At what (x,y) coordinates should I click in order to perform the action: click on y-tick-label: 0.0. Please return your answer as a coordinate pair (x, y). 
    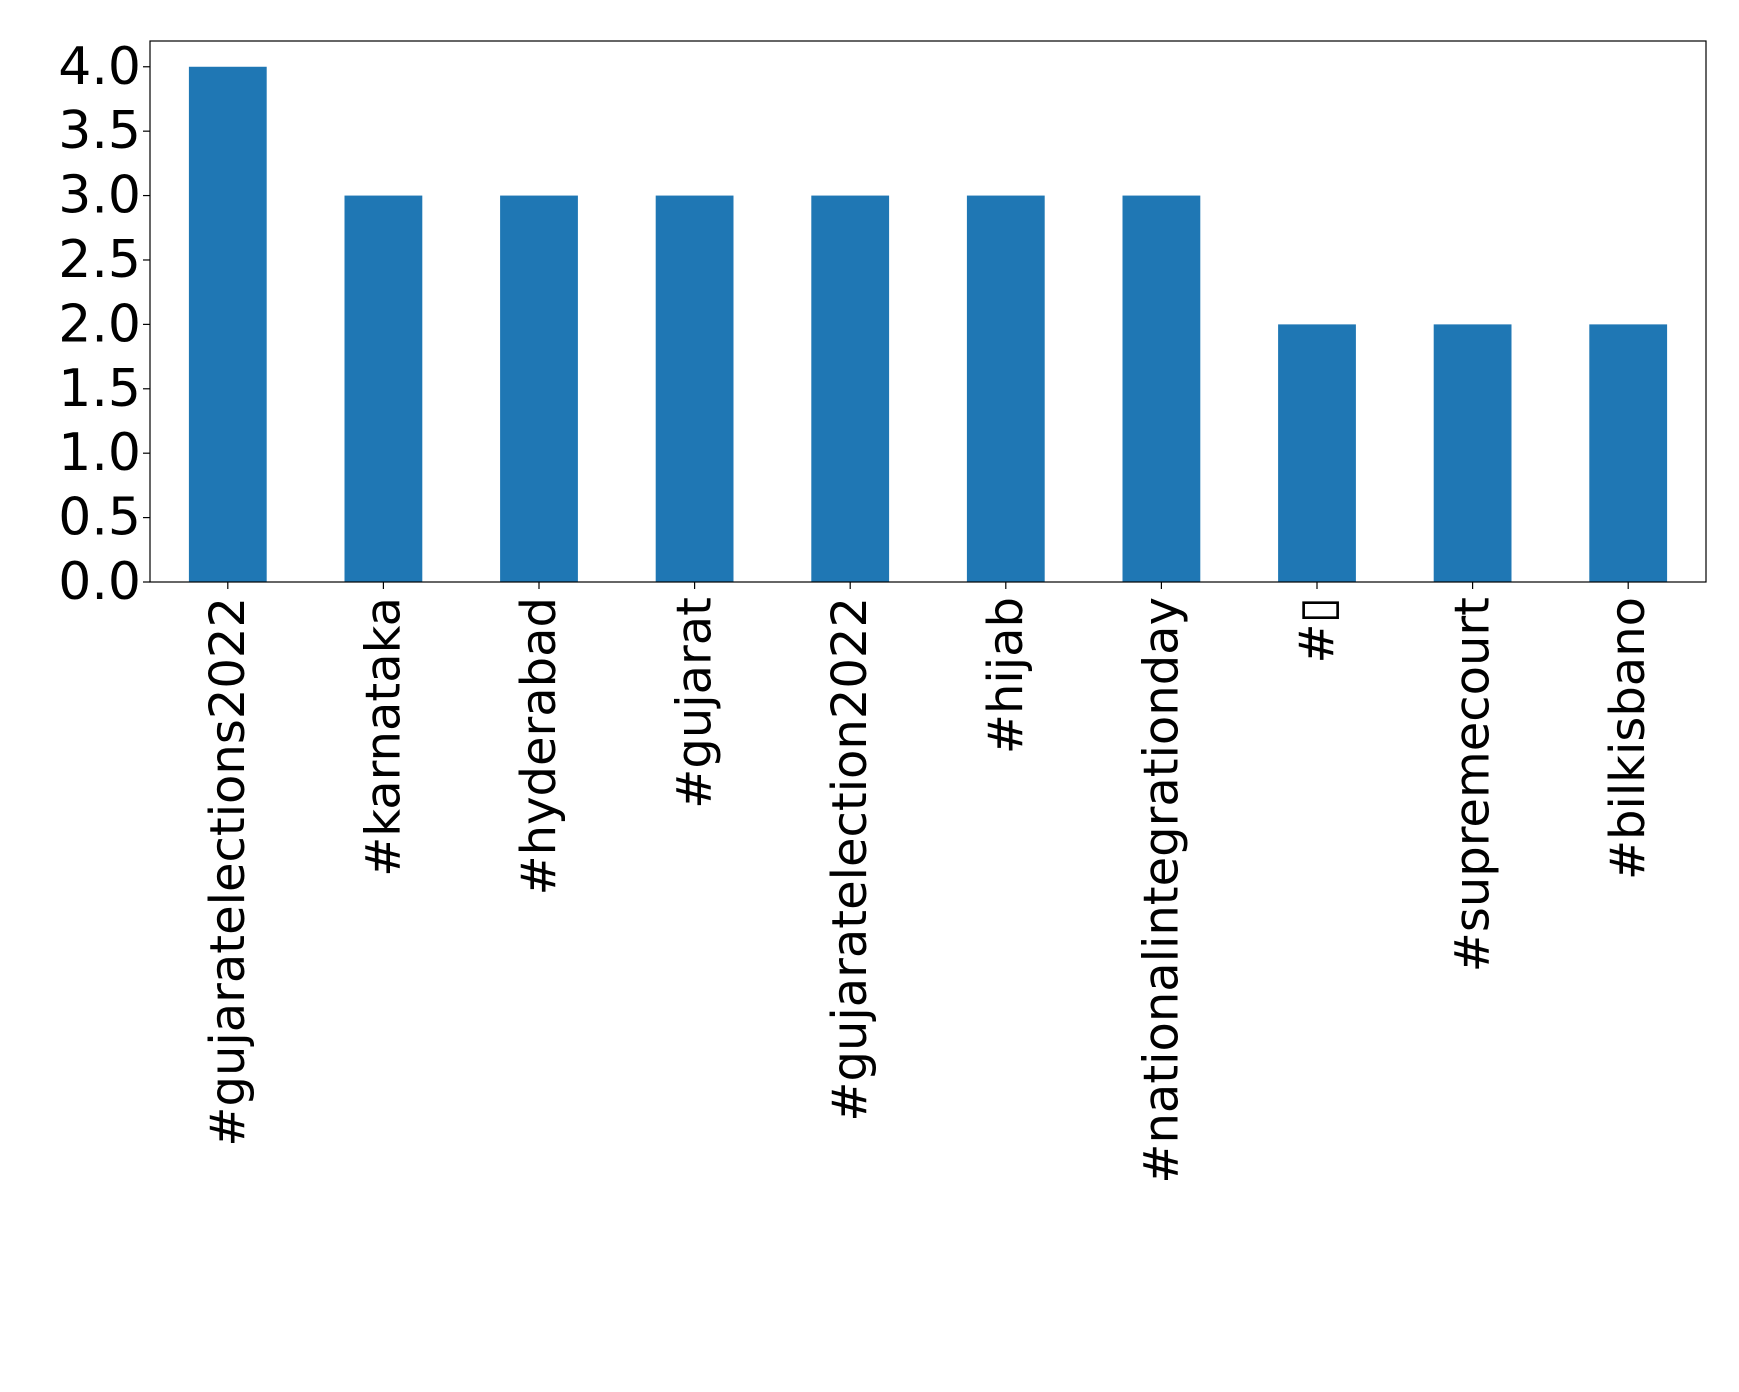
    Looking at the image, I should click on (99, 582).